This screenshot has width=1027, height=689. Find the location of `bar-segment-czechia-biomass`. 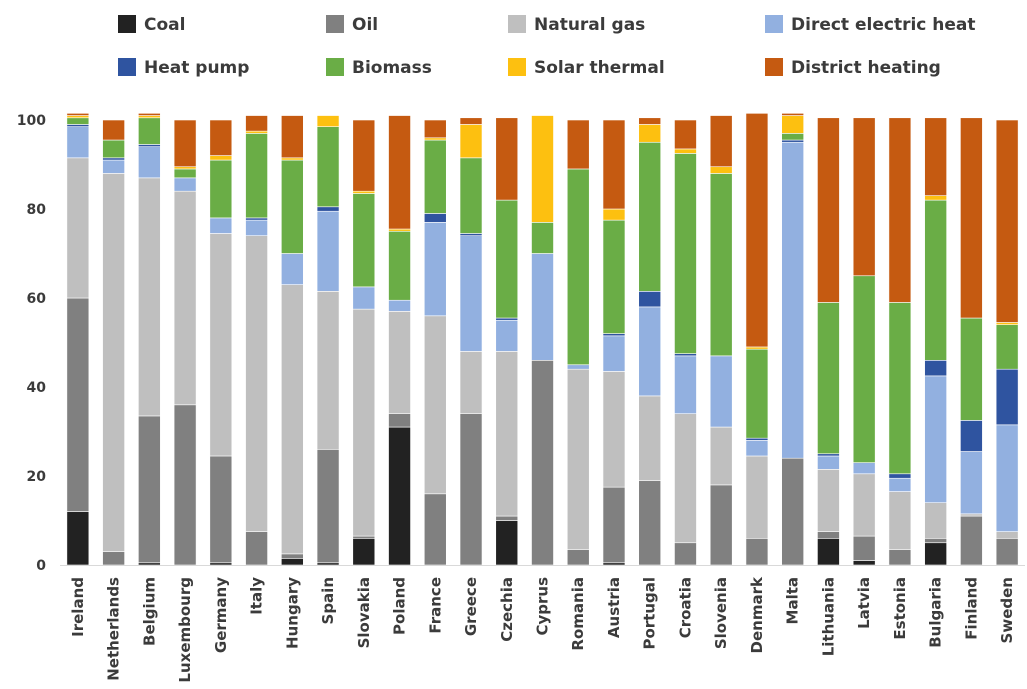

bar-segment-czechia-biomass is located at coordinates (507, 259).